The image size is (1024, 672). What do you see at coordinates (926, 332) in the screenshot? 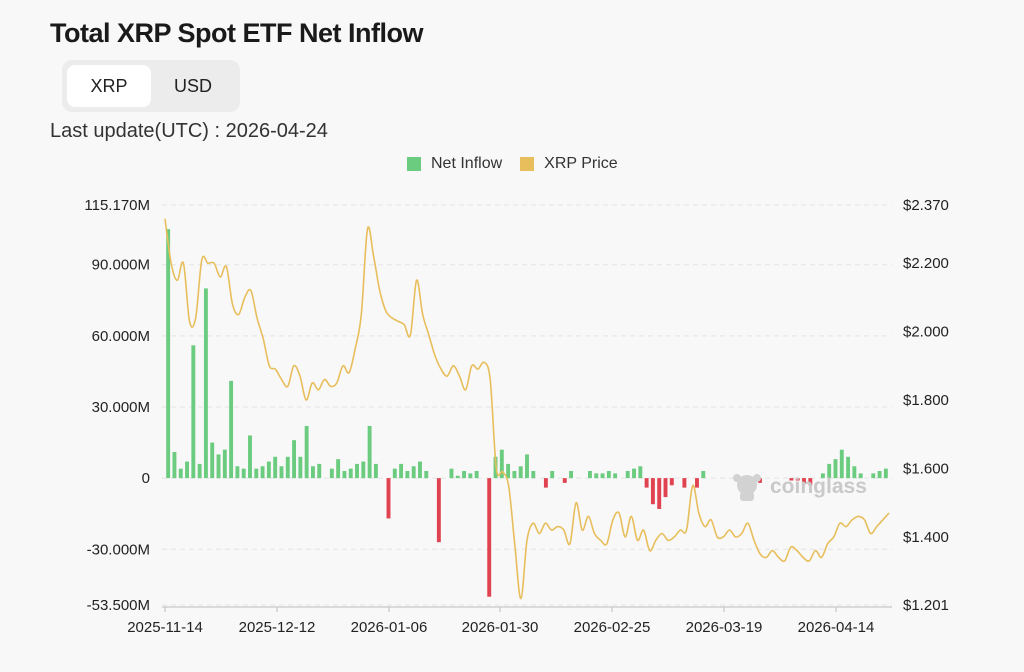
I see `right-axis-tick-label: $2.000` at bounding box center [926, 332].